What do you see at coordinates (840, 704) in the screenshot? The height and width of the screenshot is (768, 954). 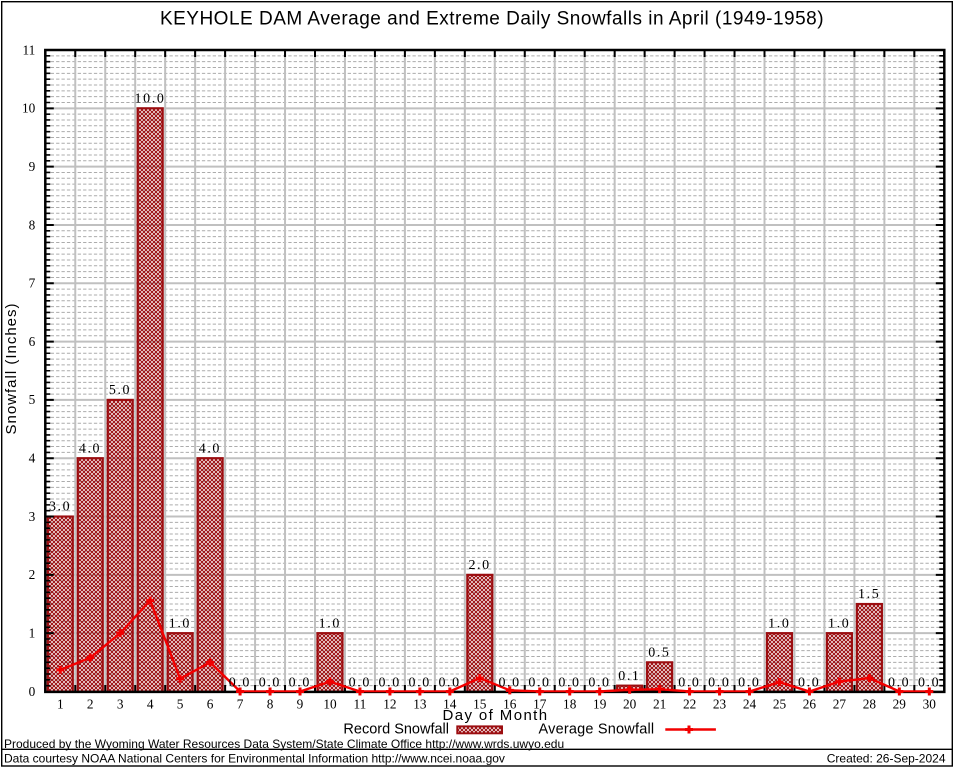 I see `svg-text: 27` at bounding box center [840, 704].